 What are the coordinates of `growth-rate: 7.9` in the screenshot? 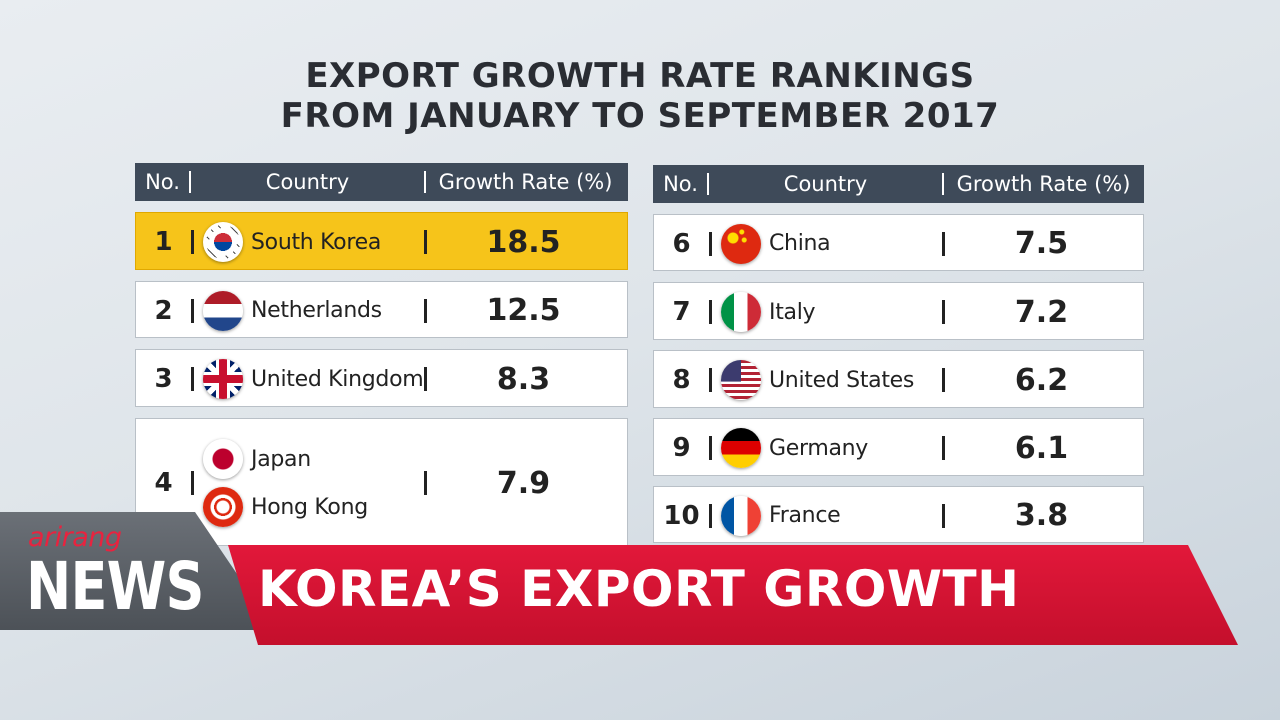 It's located at (523, 483).